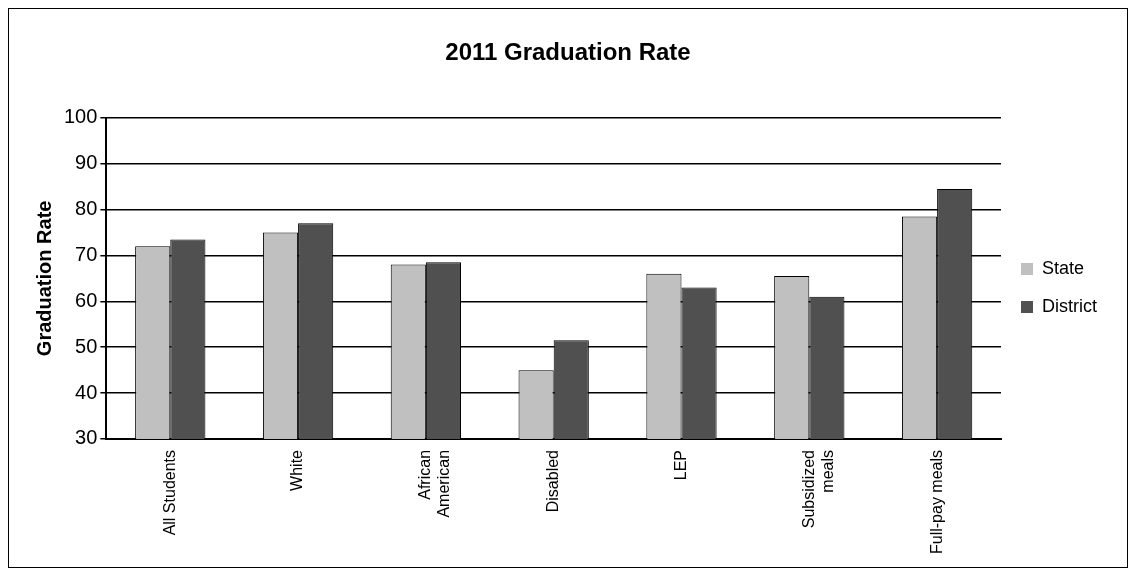  I want to click on chart-title: 2011 Graduation Rate, so click(568, 52).